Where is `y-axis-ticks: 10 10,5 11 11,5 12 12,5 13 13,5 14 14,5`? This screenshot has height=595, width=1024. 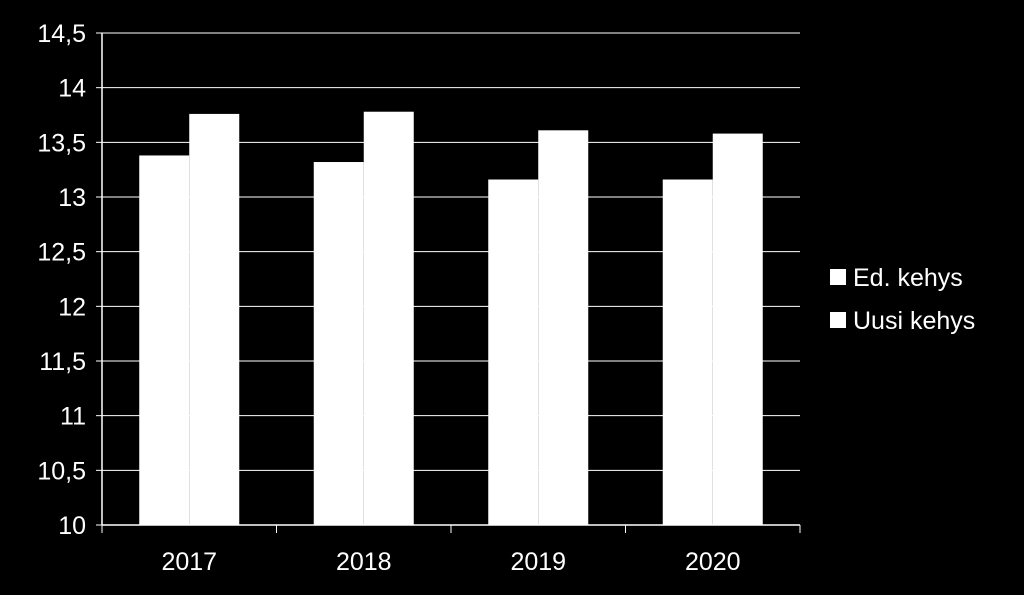 y-axis-ticks: 10 10,5 11 11,5 12 12,5 13 13,5 14 14,5 is located at coordinates (69, 280).